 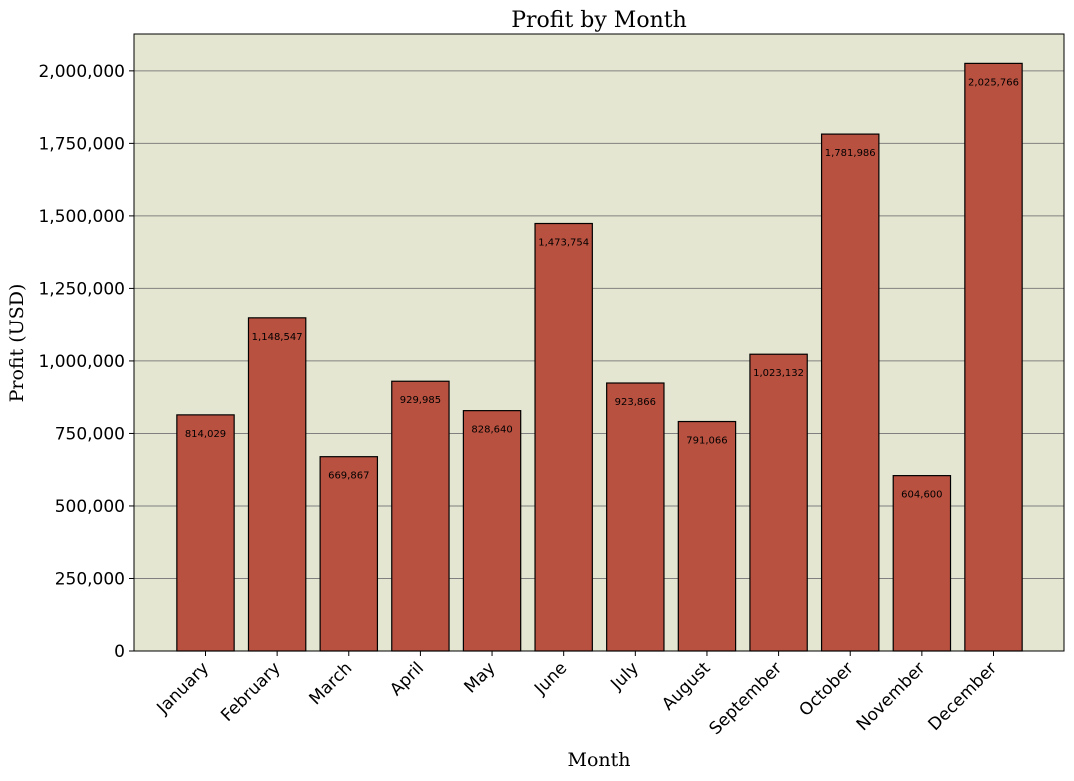 I want to click on y-tick-label: 750,000, so click(x=90, y=434).